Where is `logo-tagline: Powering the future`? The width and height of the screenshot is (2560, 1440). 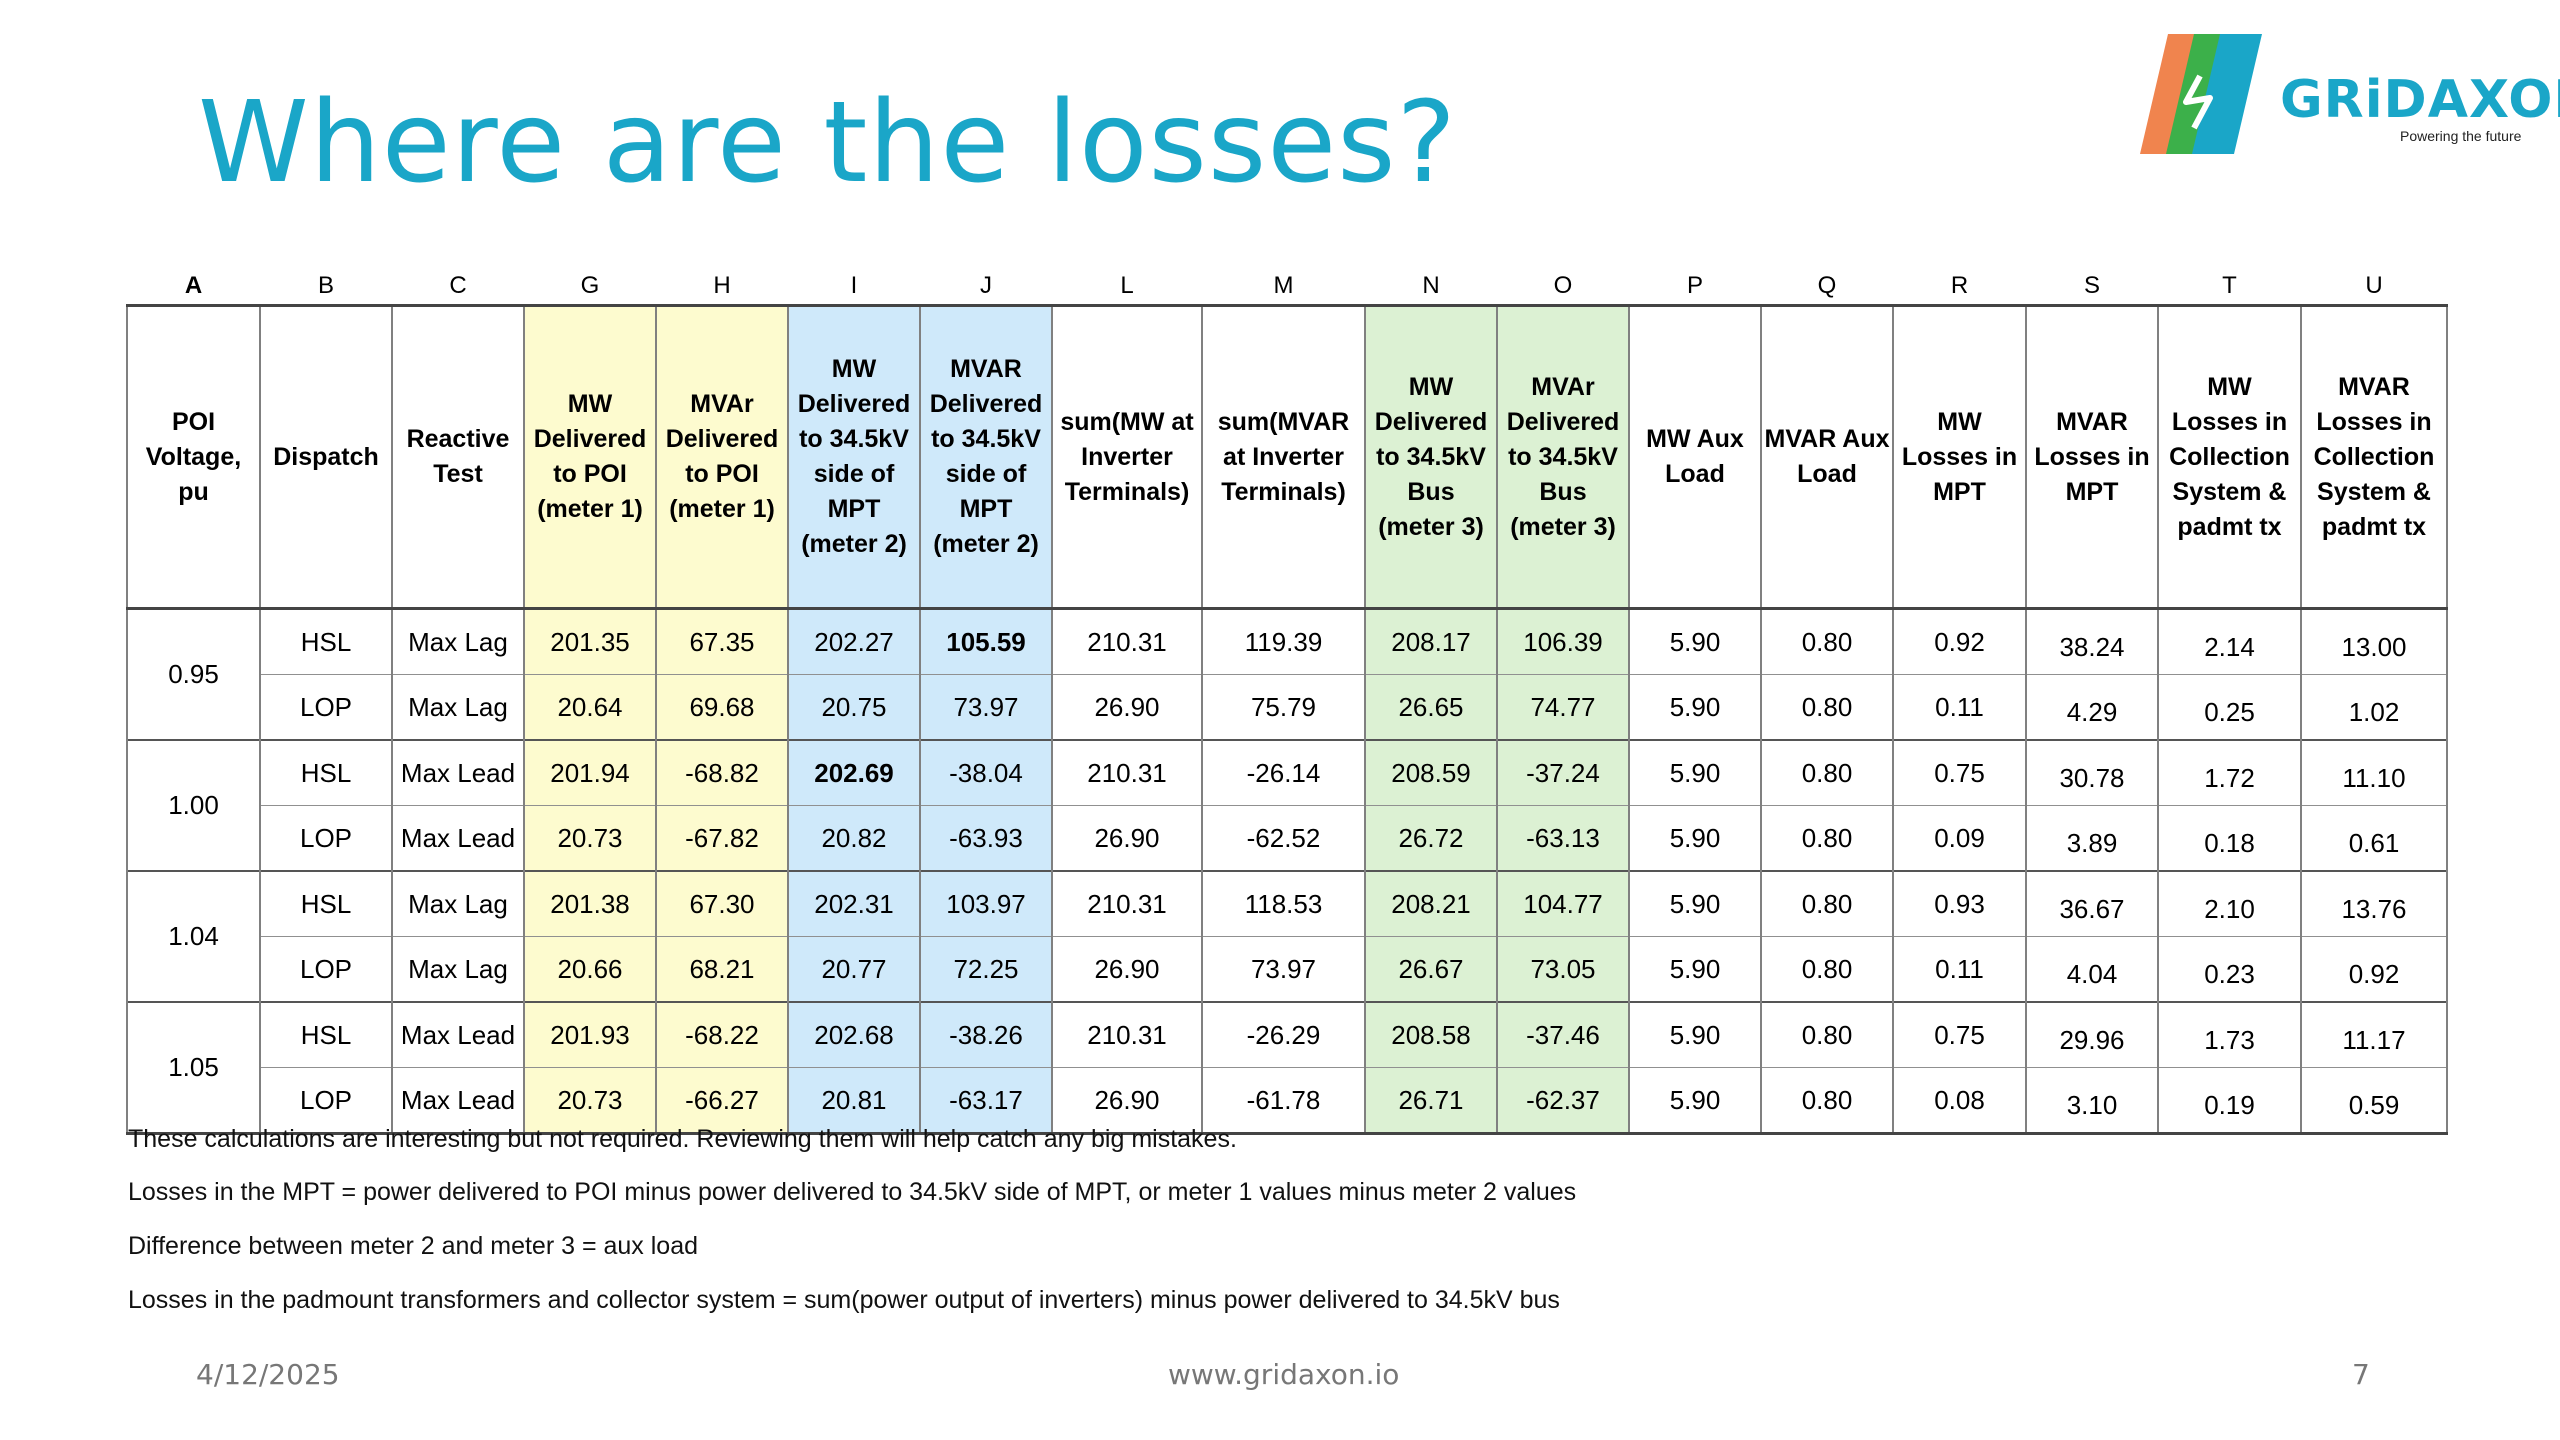
logo-tagline: Powering the future is located at coordinates (2461, 136).